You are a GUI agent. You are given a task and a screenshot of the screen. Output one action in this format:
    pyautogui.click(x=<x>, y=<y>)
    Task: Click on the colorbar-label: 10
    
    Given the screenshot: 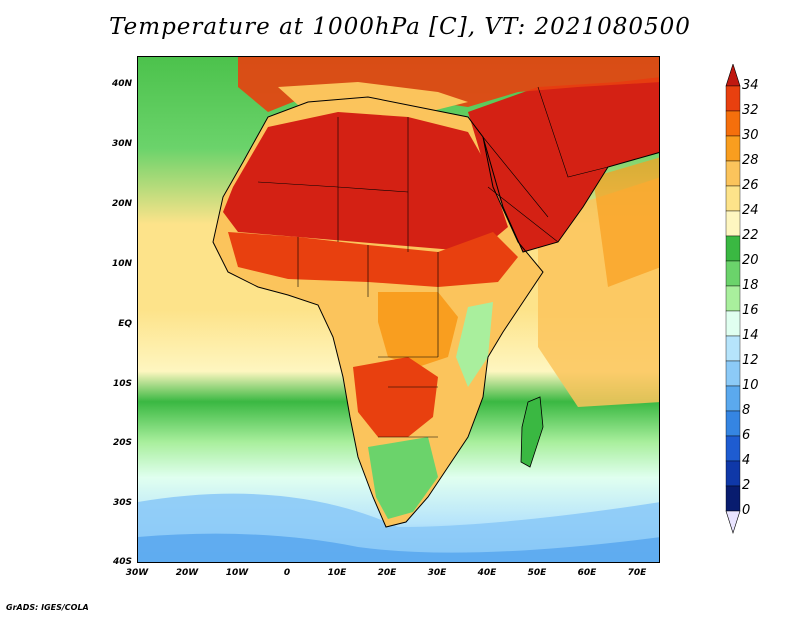 What is the action you would take?
    pyautogui.click(x=750, y=385)
    